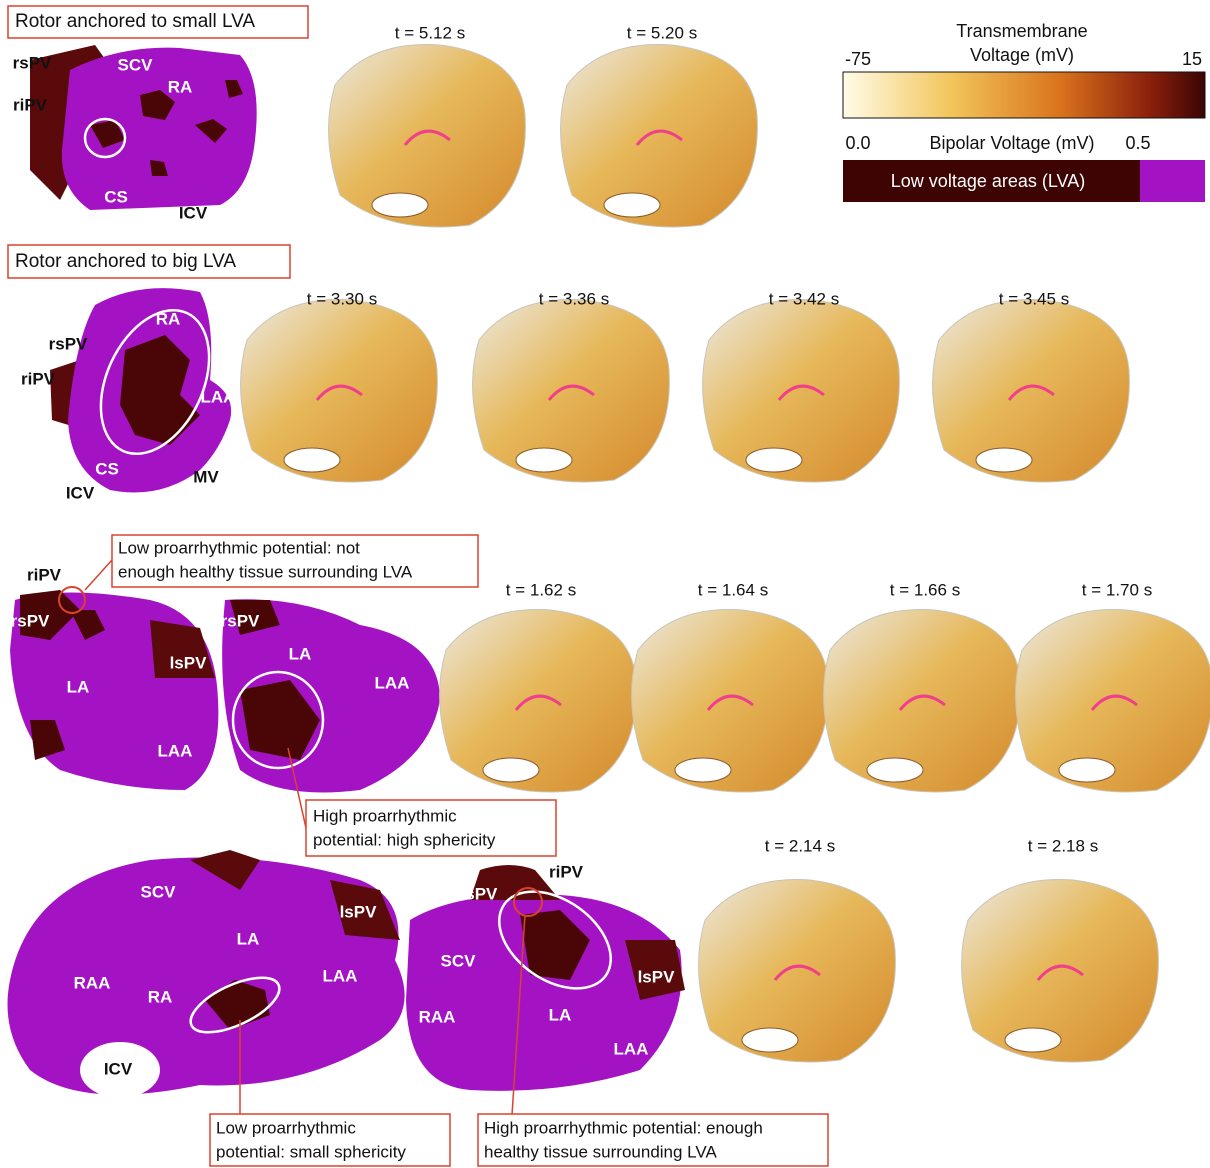  Describe the element at coordinates (125, 261) in the screenshot. I see `row-title: Rotor anchored to big LVA` at that location.